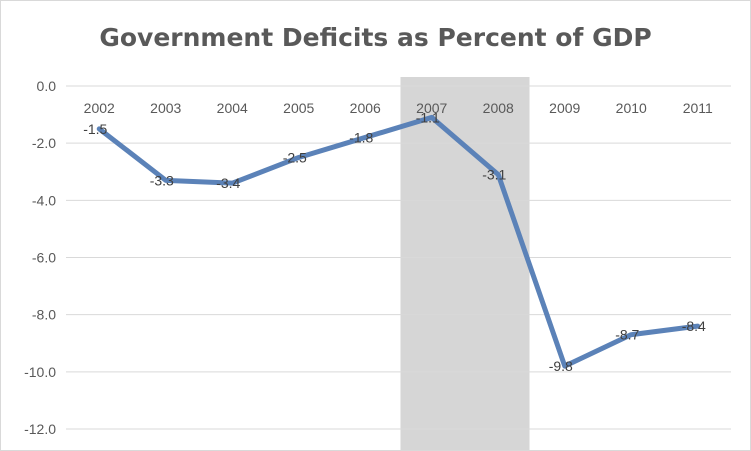  What do you see at coordinates (44, 258) in the screenshot?
I see `y-tick-label: -6.0` at bounding box center [44, 258].